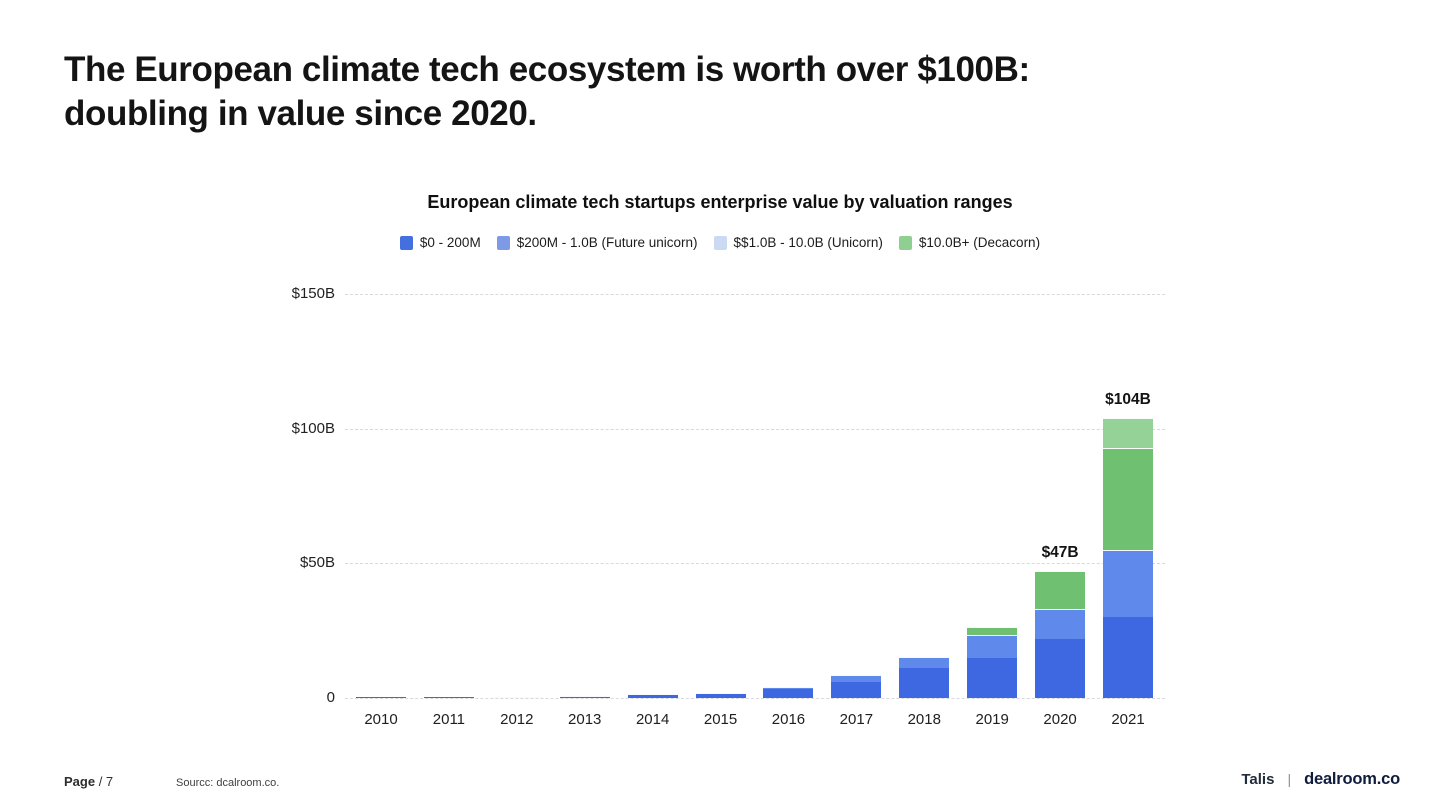 This screenshot has height=810, width=1440. What do you see at coordinates (808, 242) in the screenshot?
I see `legend-label: $$1.0B - 10.0B (Unicorn)` at bounding box center [808, 242].